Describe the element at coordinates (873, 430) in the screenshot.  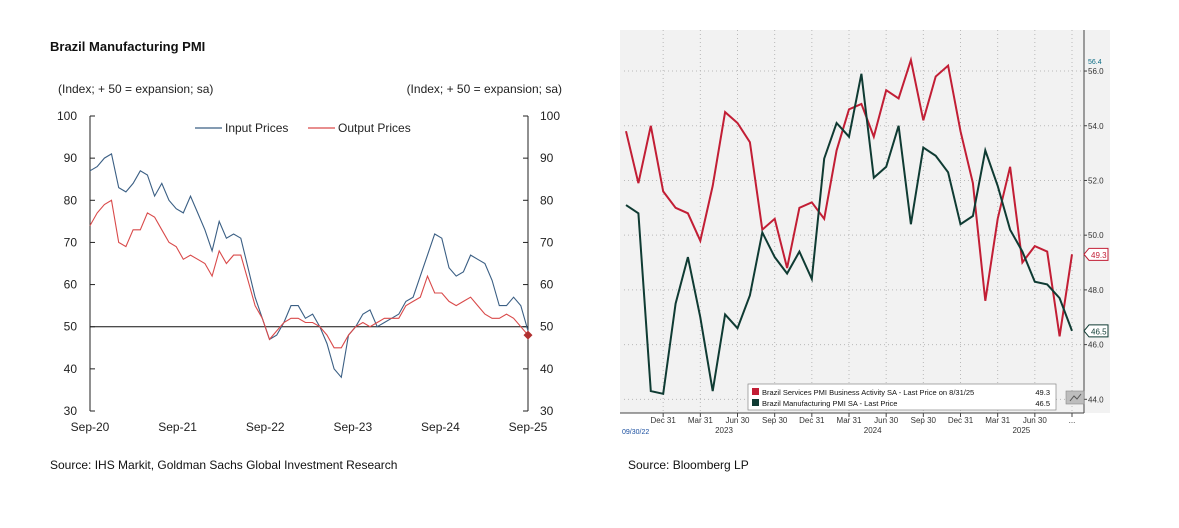
I see `x-year-label: 2024` at that location.